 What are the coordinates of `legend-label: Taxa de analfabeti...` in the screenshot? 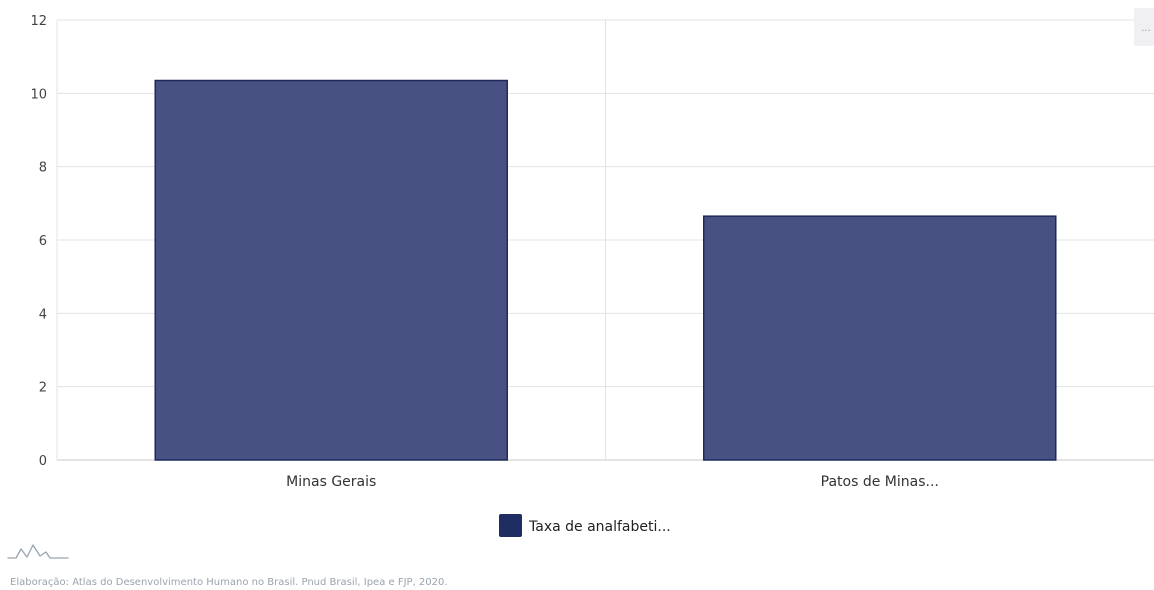 It's located at (599, 527).